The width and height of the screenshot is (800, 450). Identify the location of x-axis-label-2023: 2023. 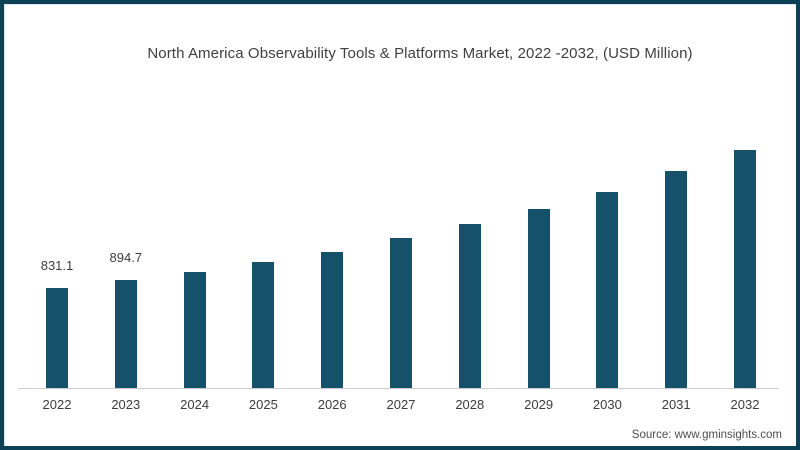
(126, 404).